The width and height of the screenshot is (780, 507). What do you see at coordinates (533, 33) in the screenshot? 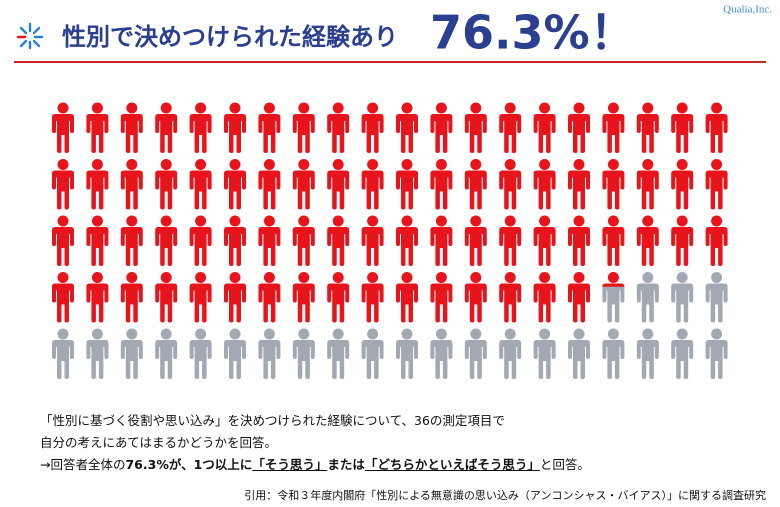
I see `headline-value: 76.3%！` at bounding box center [533, 33].